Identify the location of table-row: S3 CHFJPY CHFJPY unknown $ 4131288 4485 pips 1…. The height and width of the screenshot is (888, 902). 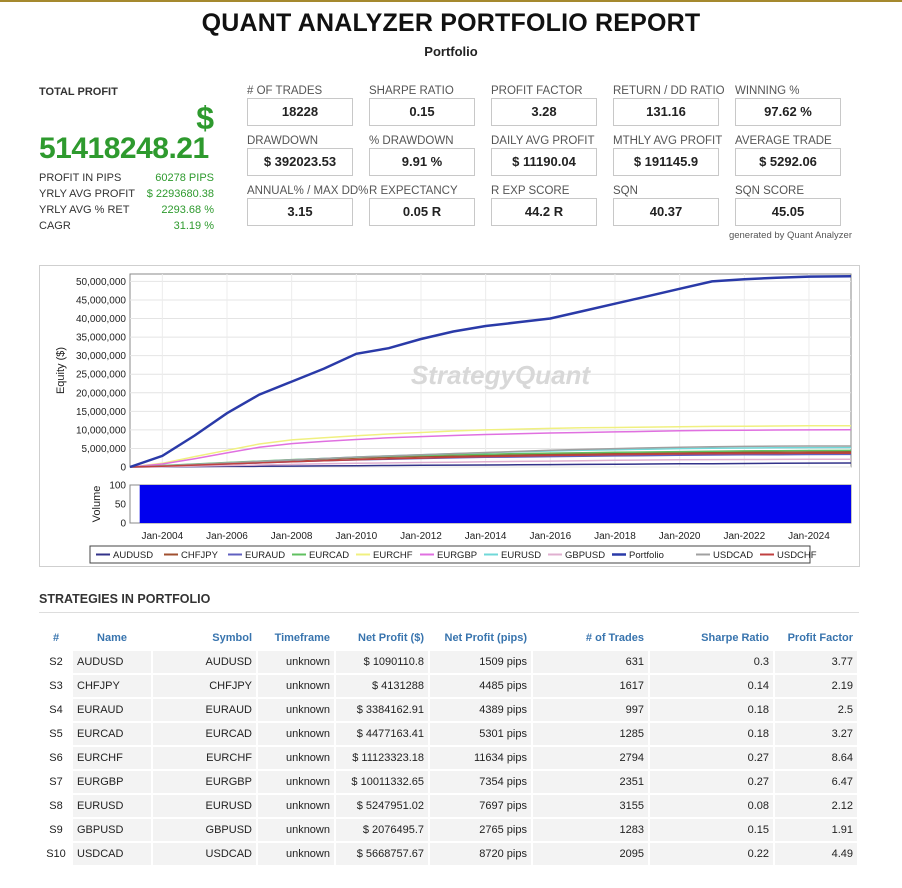
(449, 686).